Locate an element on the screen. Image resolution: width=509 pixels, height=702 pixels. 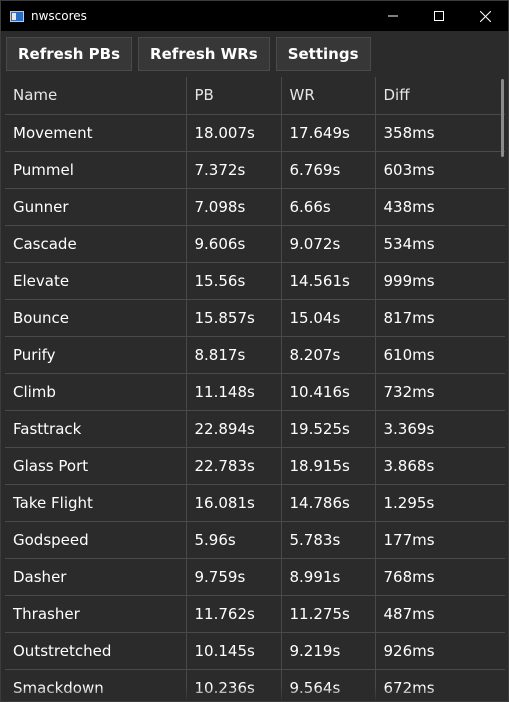
cell-pb: 22.894s is located at coordinates (234, 429).